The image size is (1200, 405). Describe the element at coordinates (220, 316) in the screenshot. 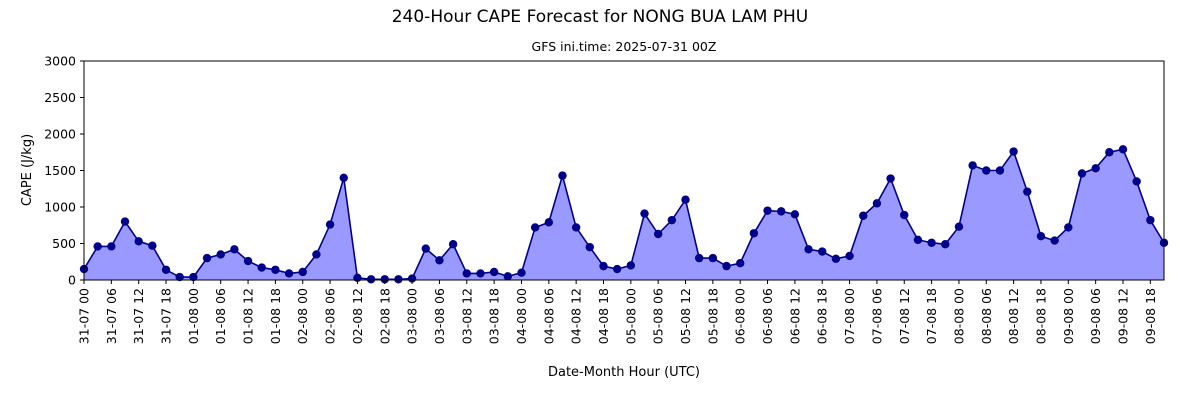

I see `x-tick-label: 01-08 06` at that location.